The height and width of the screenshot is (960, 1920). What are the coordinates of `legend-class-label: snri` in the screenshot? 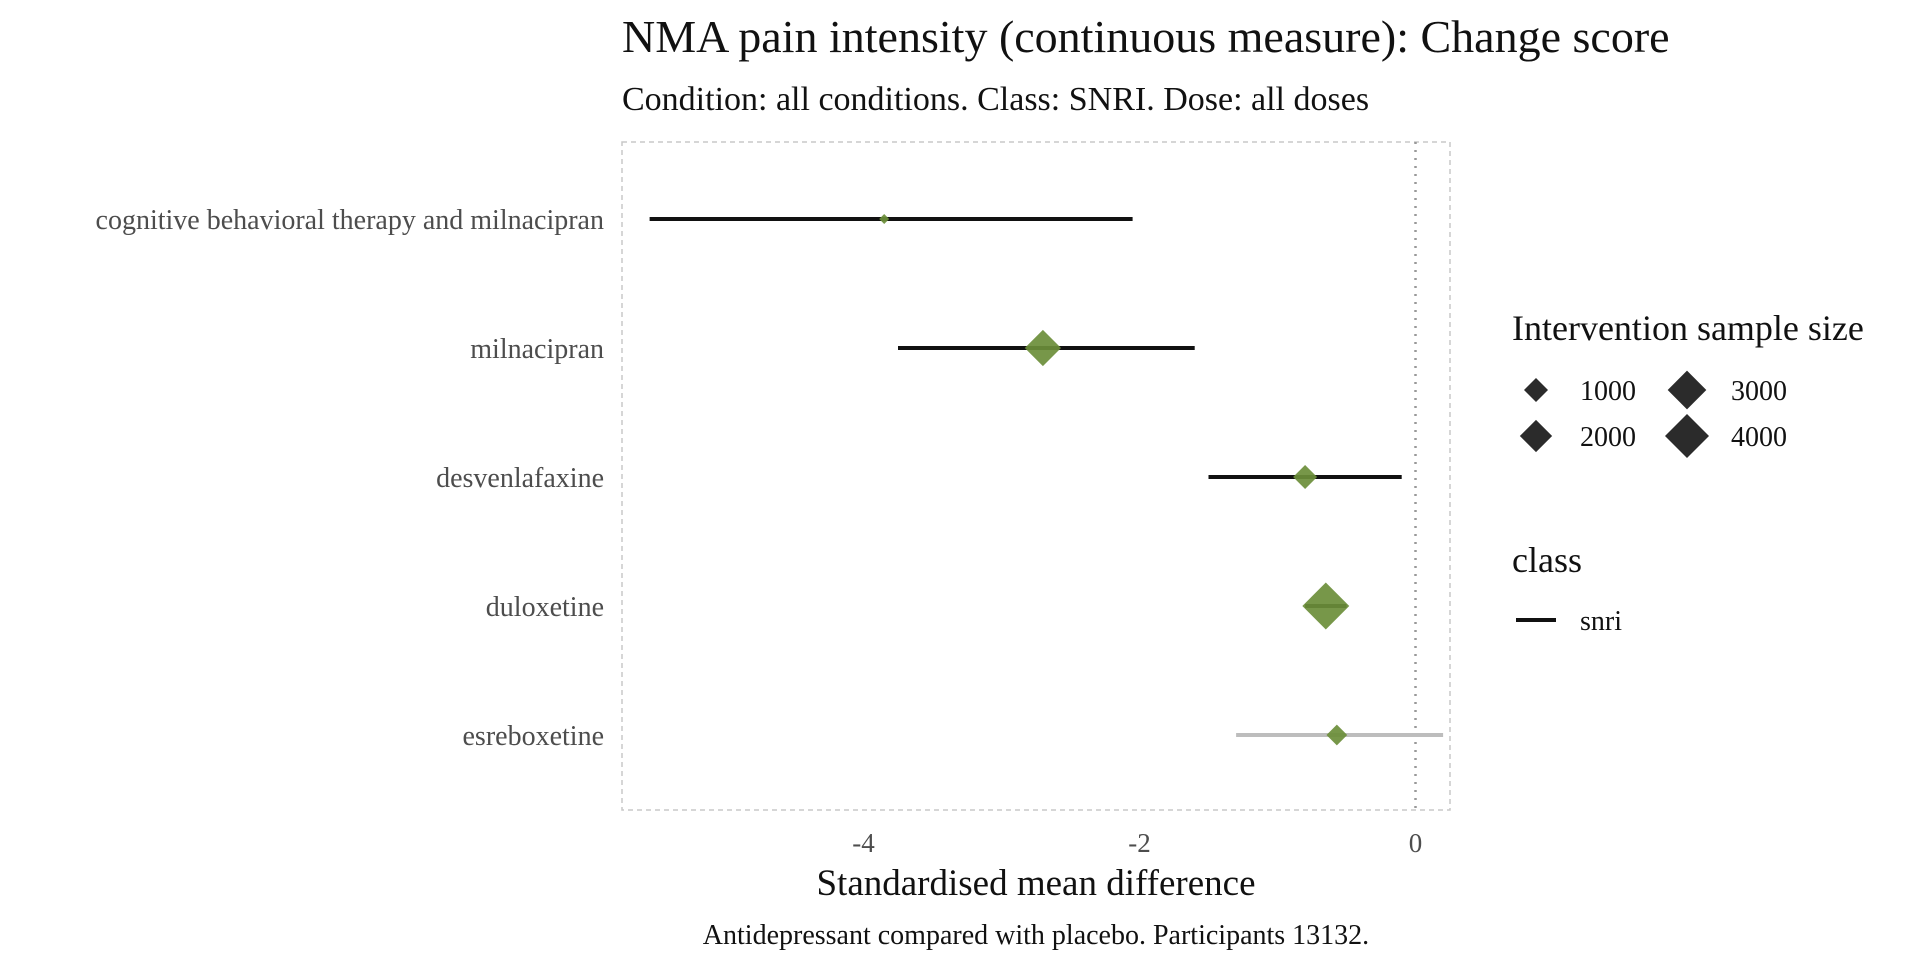 It's located at (1601, 621).